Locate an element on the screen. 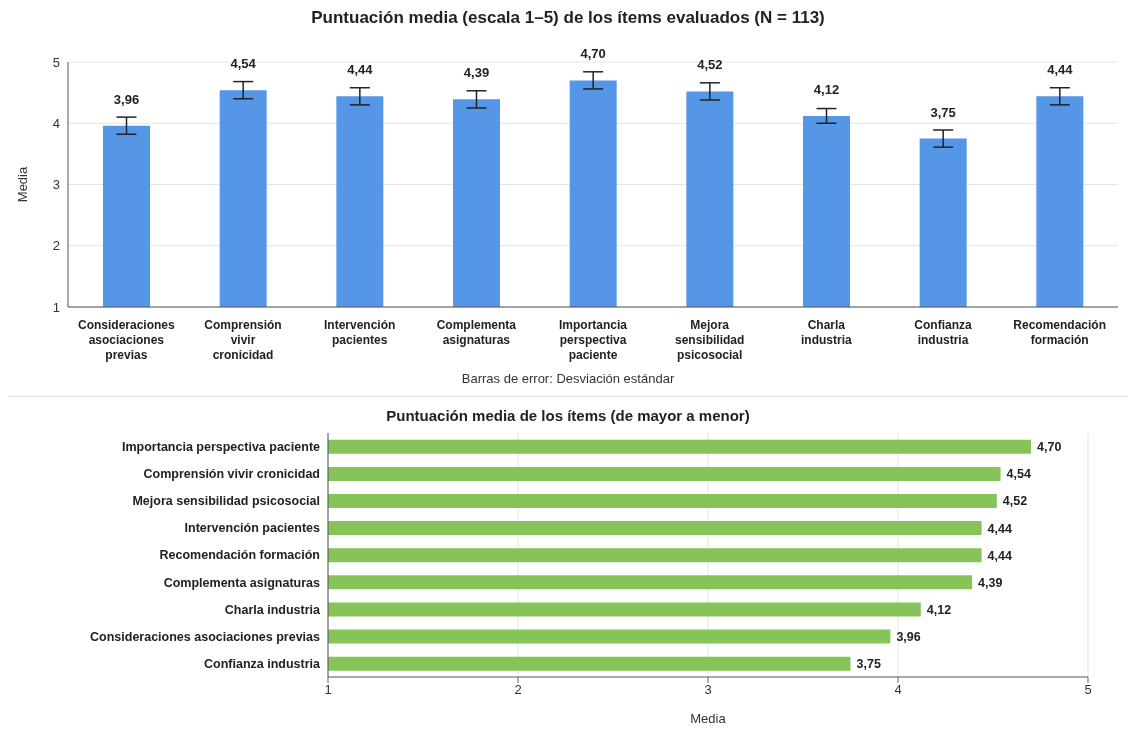 Image resolution: width=1136 pixels, height=749 pixels. y-tick-label: 1 is located at coordinates (56, 307).